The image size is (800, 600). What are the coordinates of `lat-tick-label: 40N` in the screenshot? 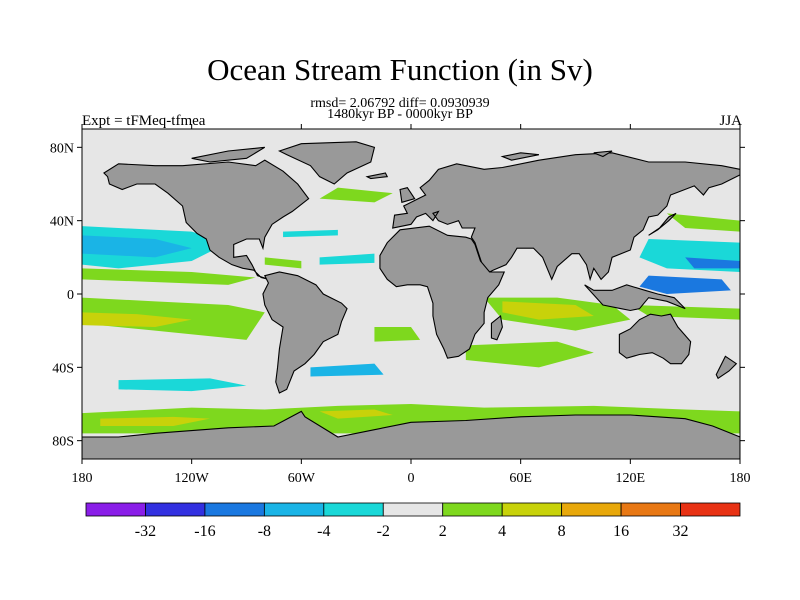 It's located at (62, 222).